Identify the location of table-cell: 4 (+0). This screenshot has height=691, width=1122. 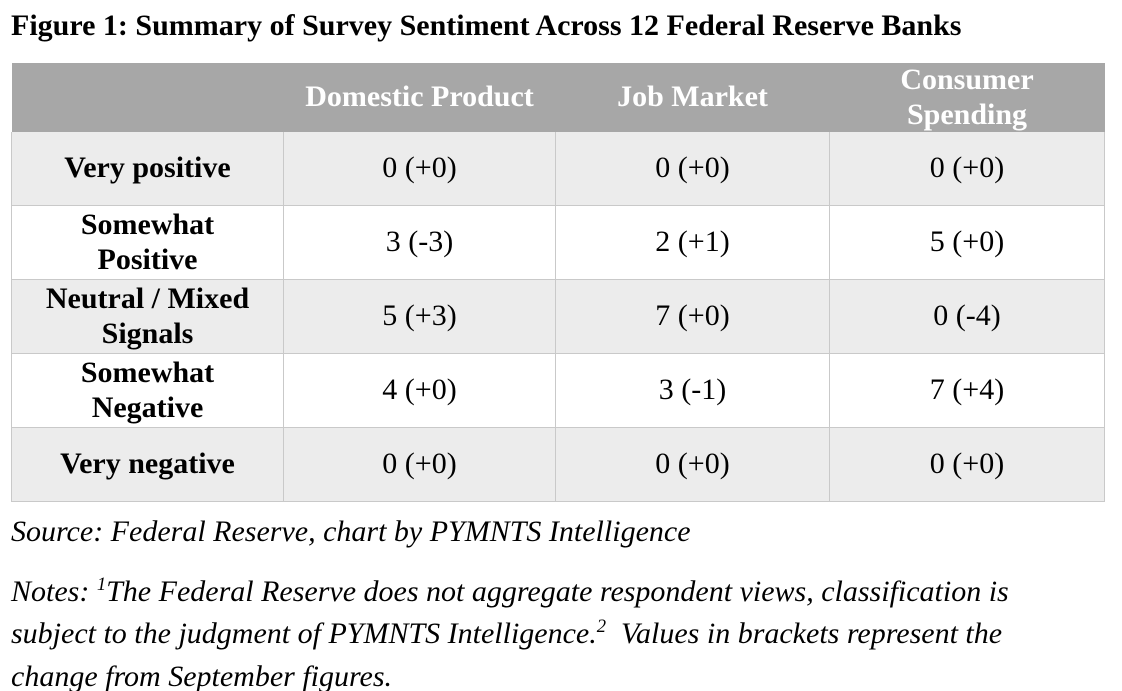
(419, 390).